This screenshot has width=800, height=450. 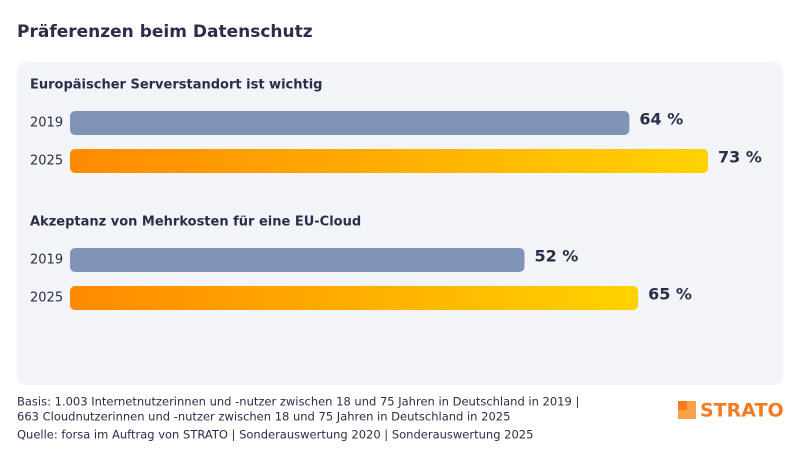 What do you see at coordinates (165, 32) in the screenshot?
I see `page-title: Präferenzen beim Datenschutz` at bounding box center [165, 32].